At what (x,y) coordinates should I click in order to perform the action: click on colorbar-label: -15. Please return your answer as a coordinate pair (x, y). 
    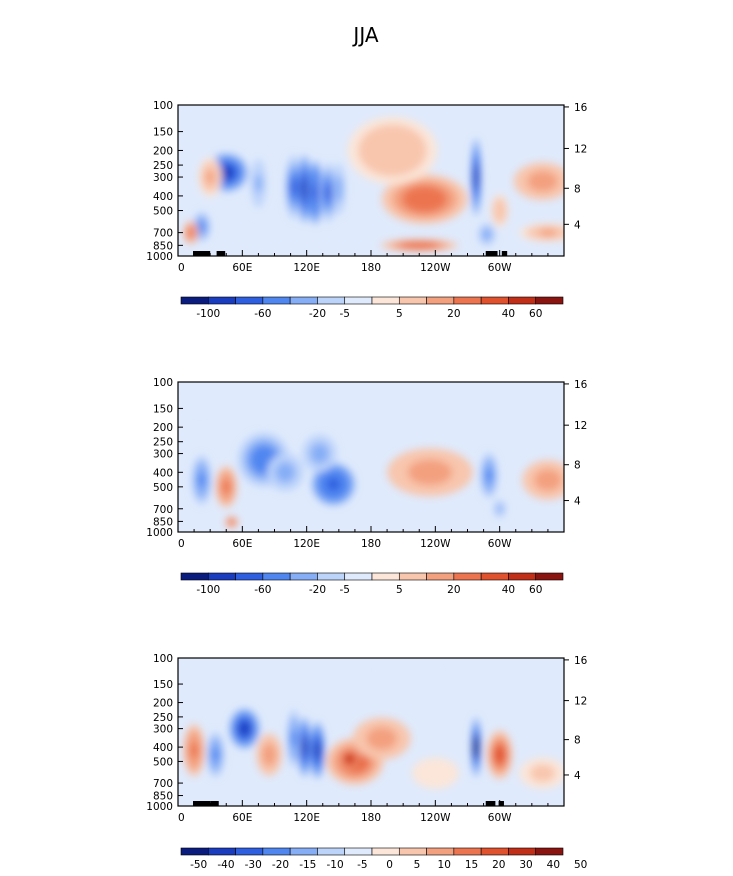
    Looking at the image, I should click on (307, 865).